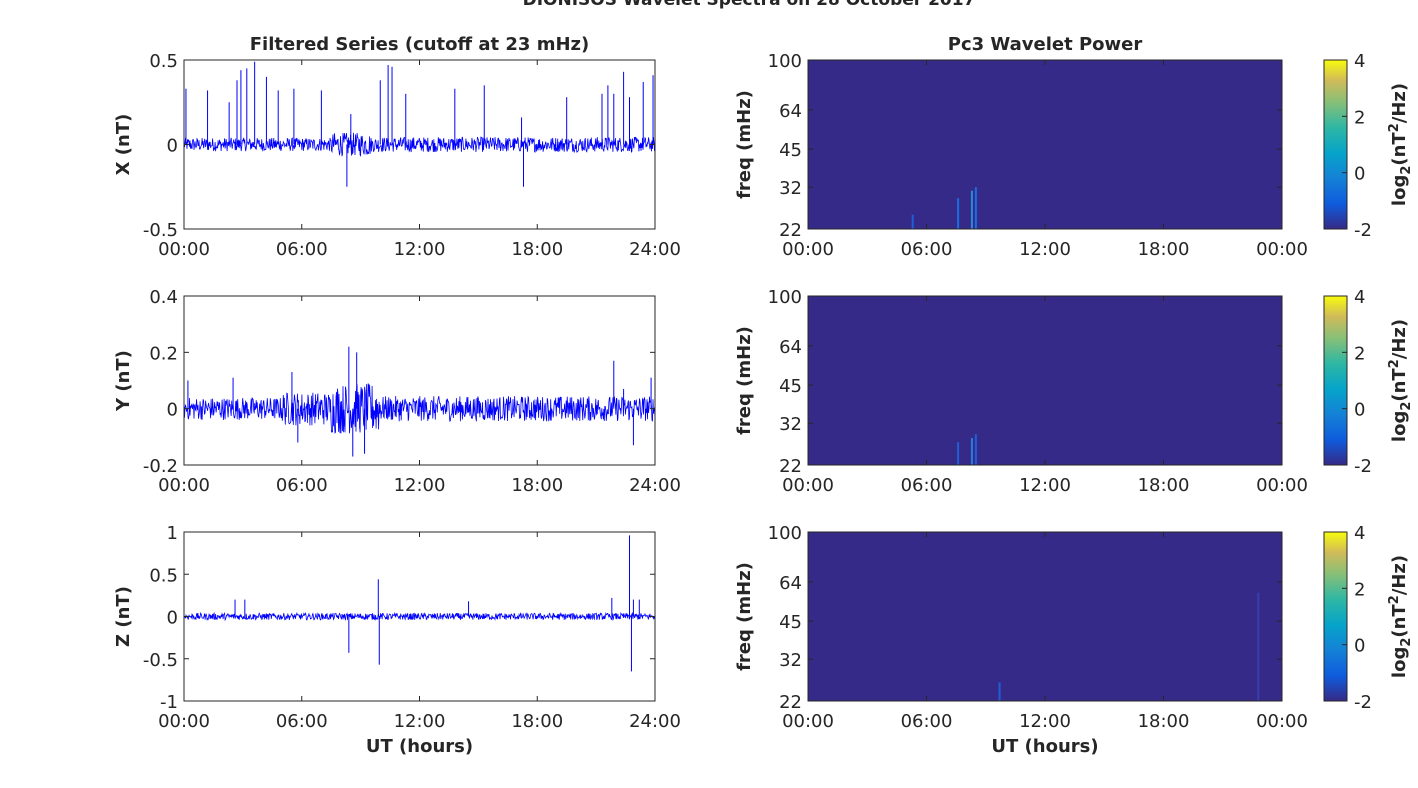  Describe the element at coordinates (160, 466) in the screenshot. I see `y-tick-label: -0.2` at that location.